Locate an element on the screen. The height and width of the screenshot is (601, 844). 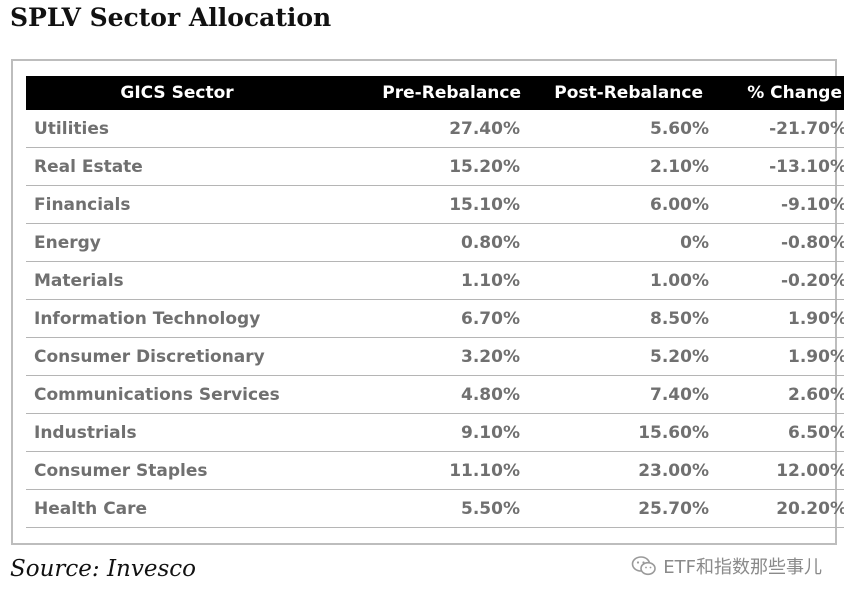
header-change: % Change is located at coordinates (780, 93).